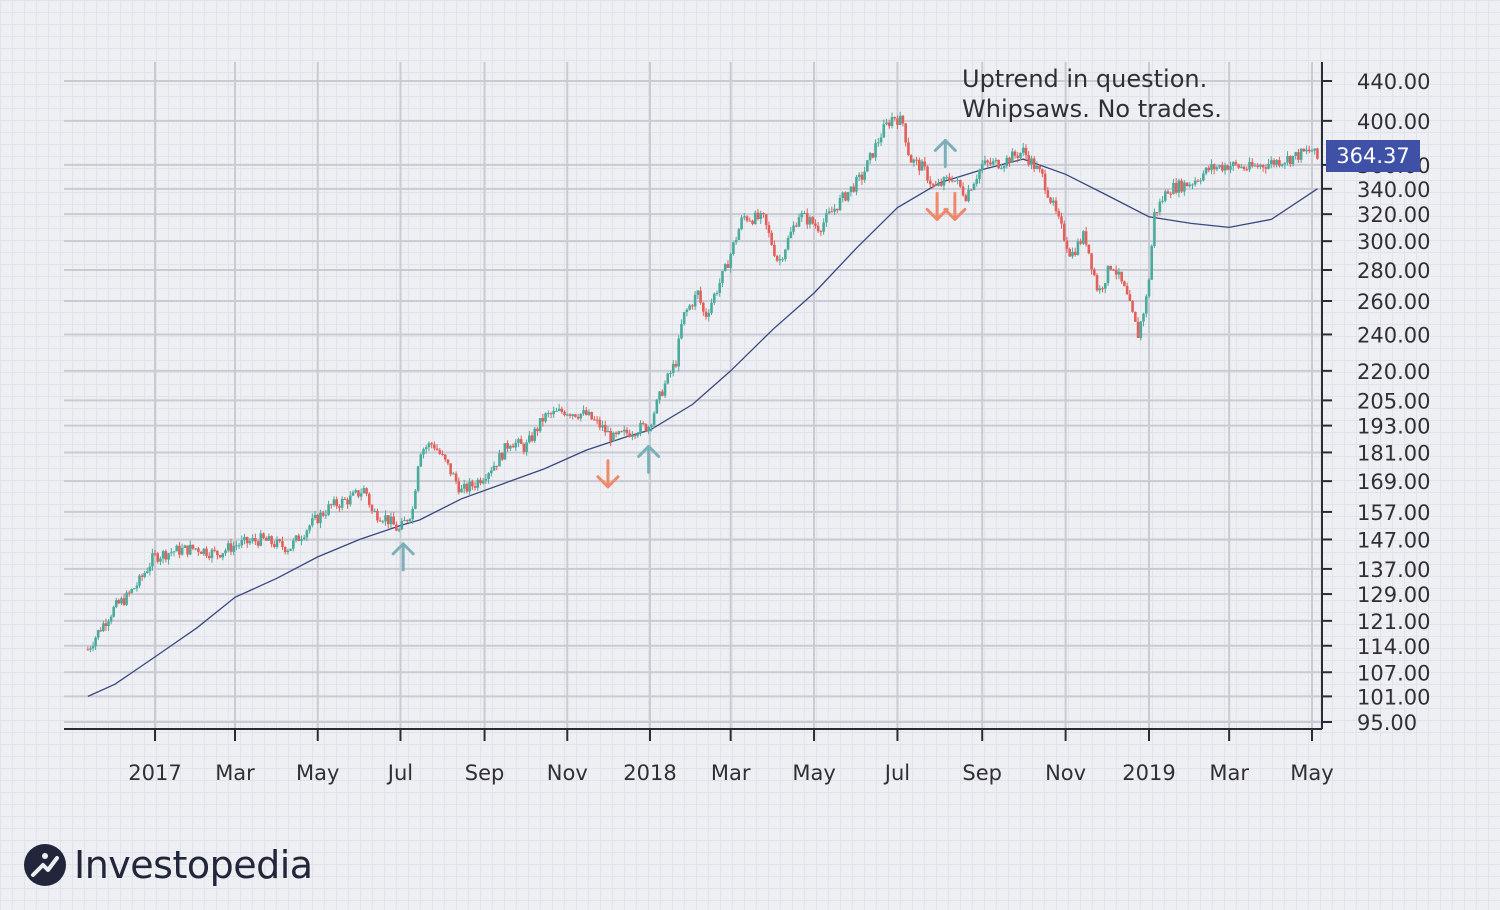 The height and width of the screenshot is (910, 1500). Describe the element at coordinates (1387, 723) in the screenshot. I see `y-tick-label: 95.00` at that location.